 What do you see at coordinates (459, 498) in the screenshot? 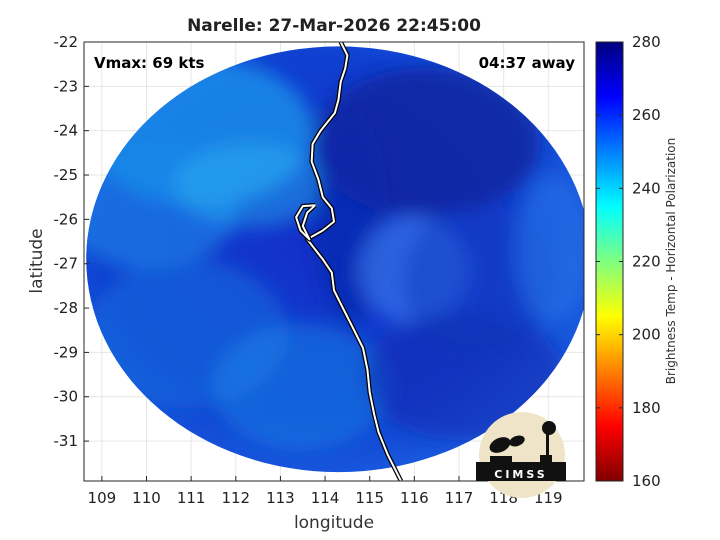
I see `x-tick-label: 117` at bounding box center [459, 498].